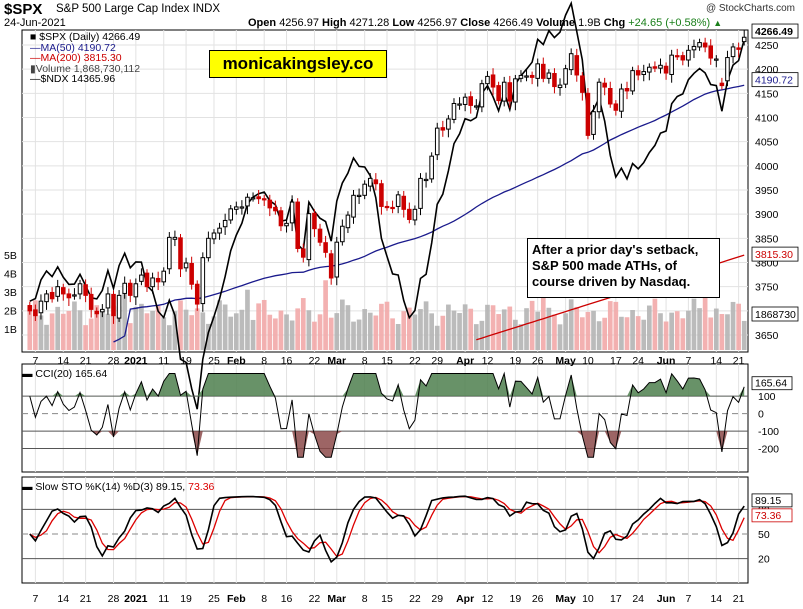  What do you see at coordinates (287, 361) in the screenshot?
I see `x-tick-label: 16` at bounding box center [287, 361].